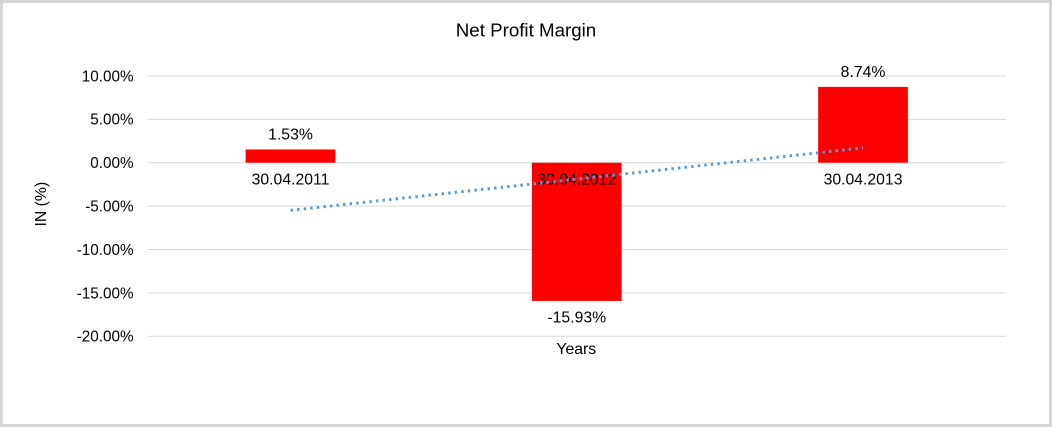 The height and width of the screenshot is (427, 1052). I want to click on data-label: -15.93%, so click(576, 318).